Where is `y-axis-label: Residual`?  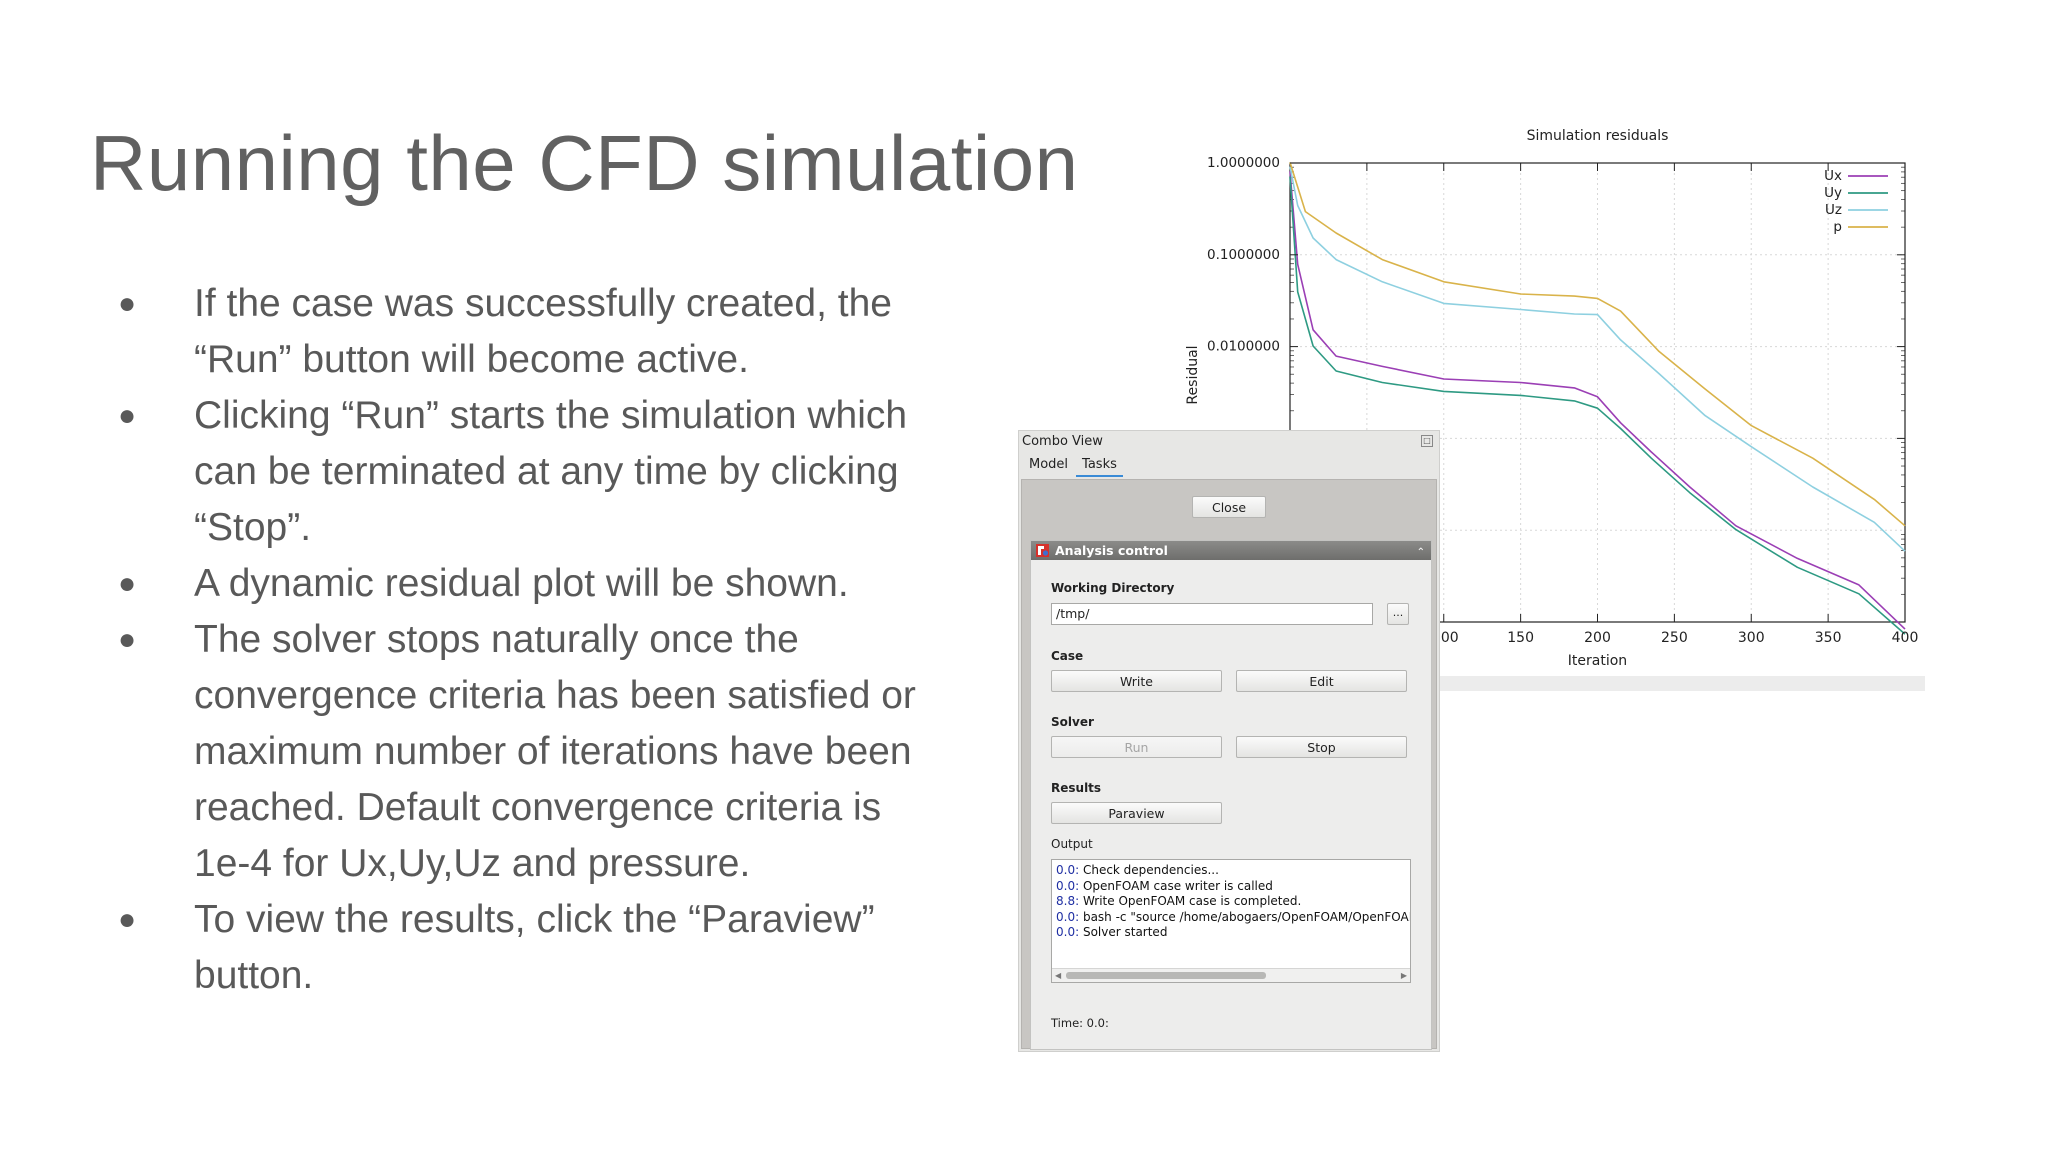
y-axis-label: Residual is located at coordinates (1193, 374).